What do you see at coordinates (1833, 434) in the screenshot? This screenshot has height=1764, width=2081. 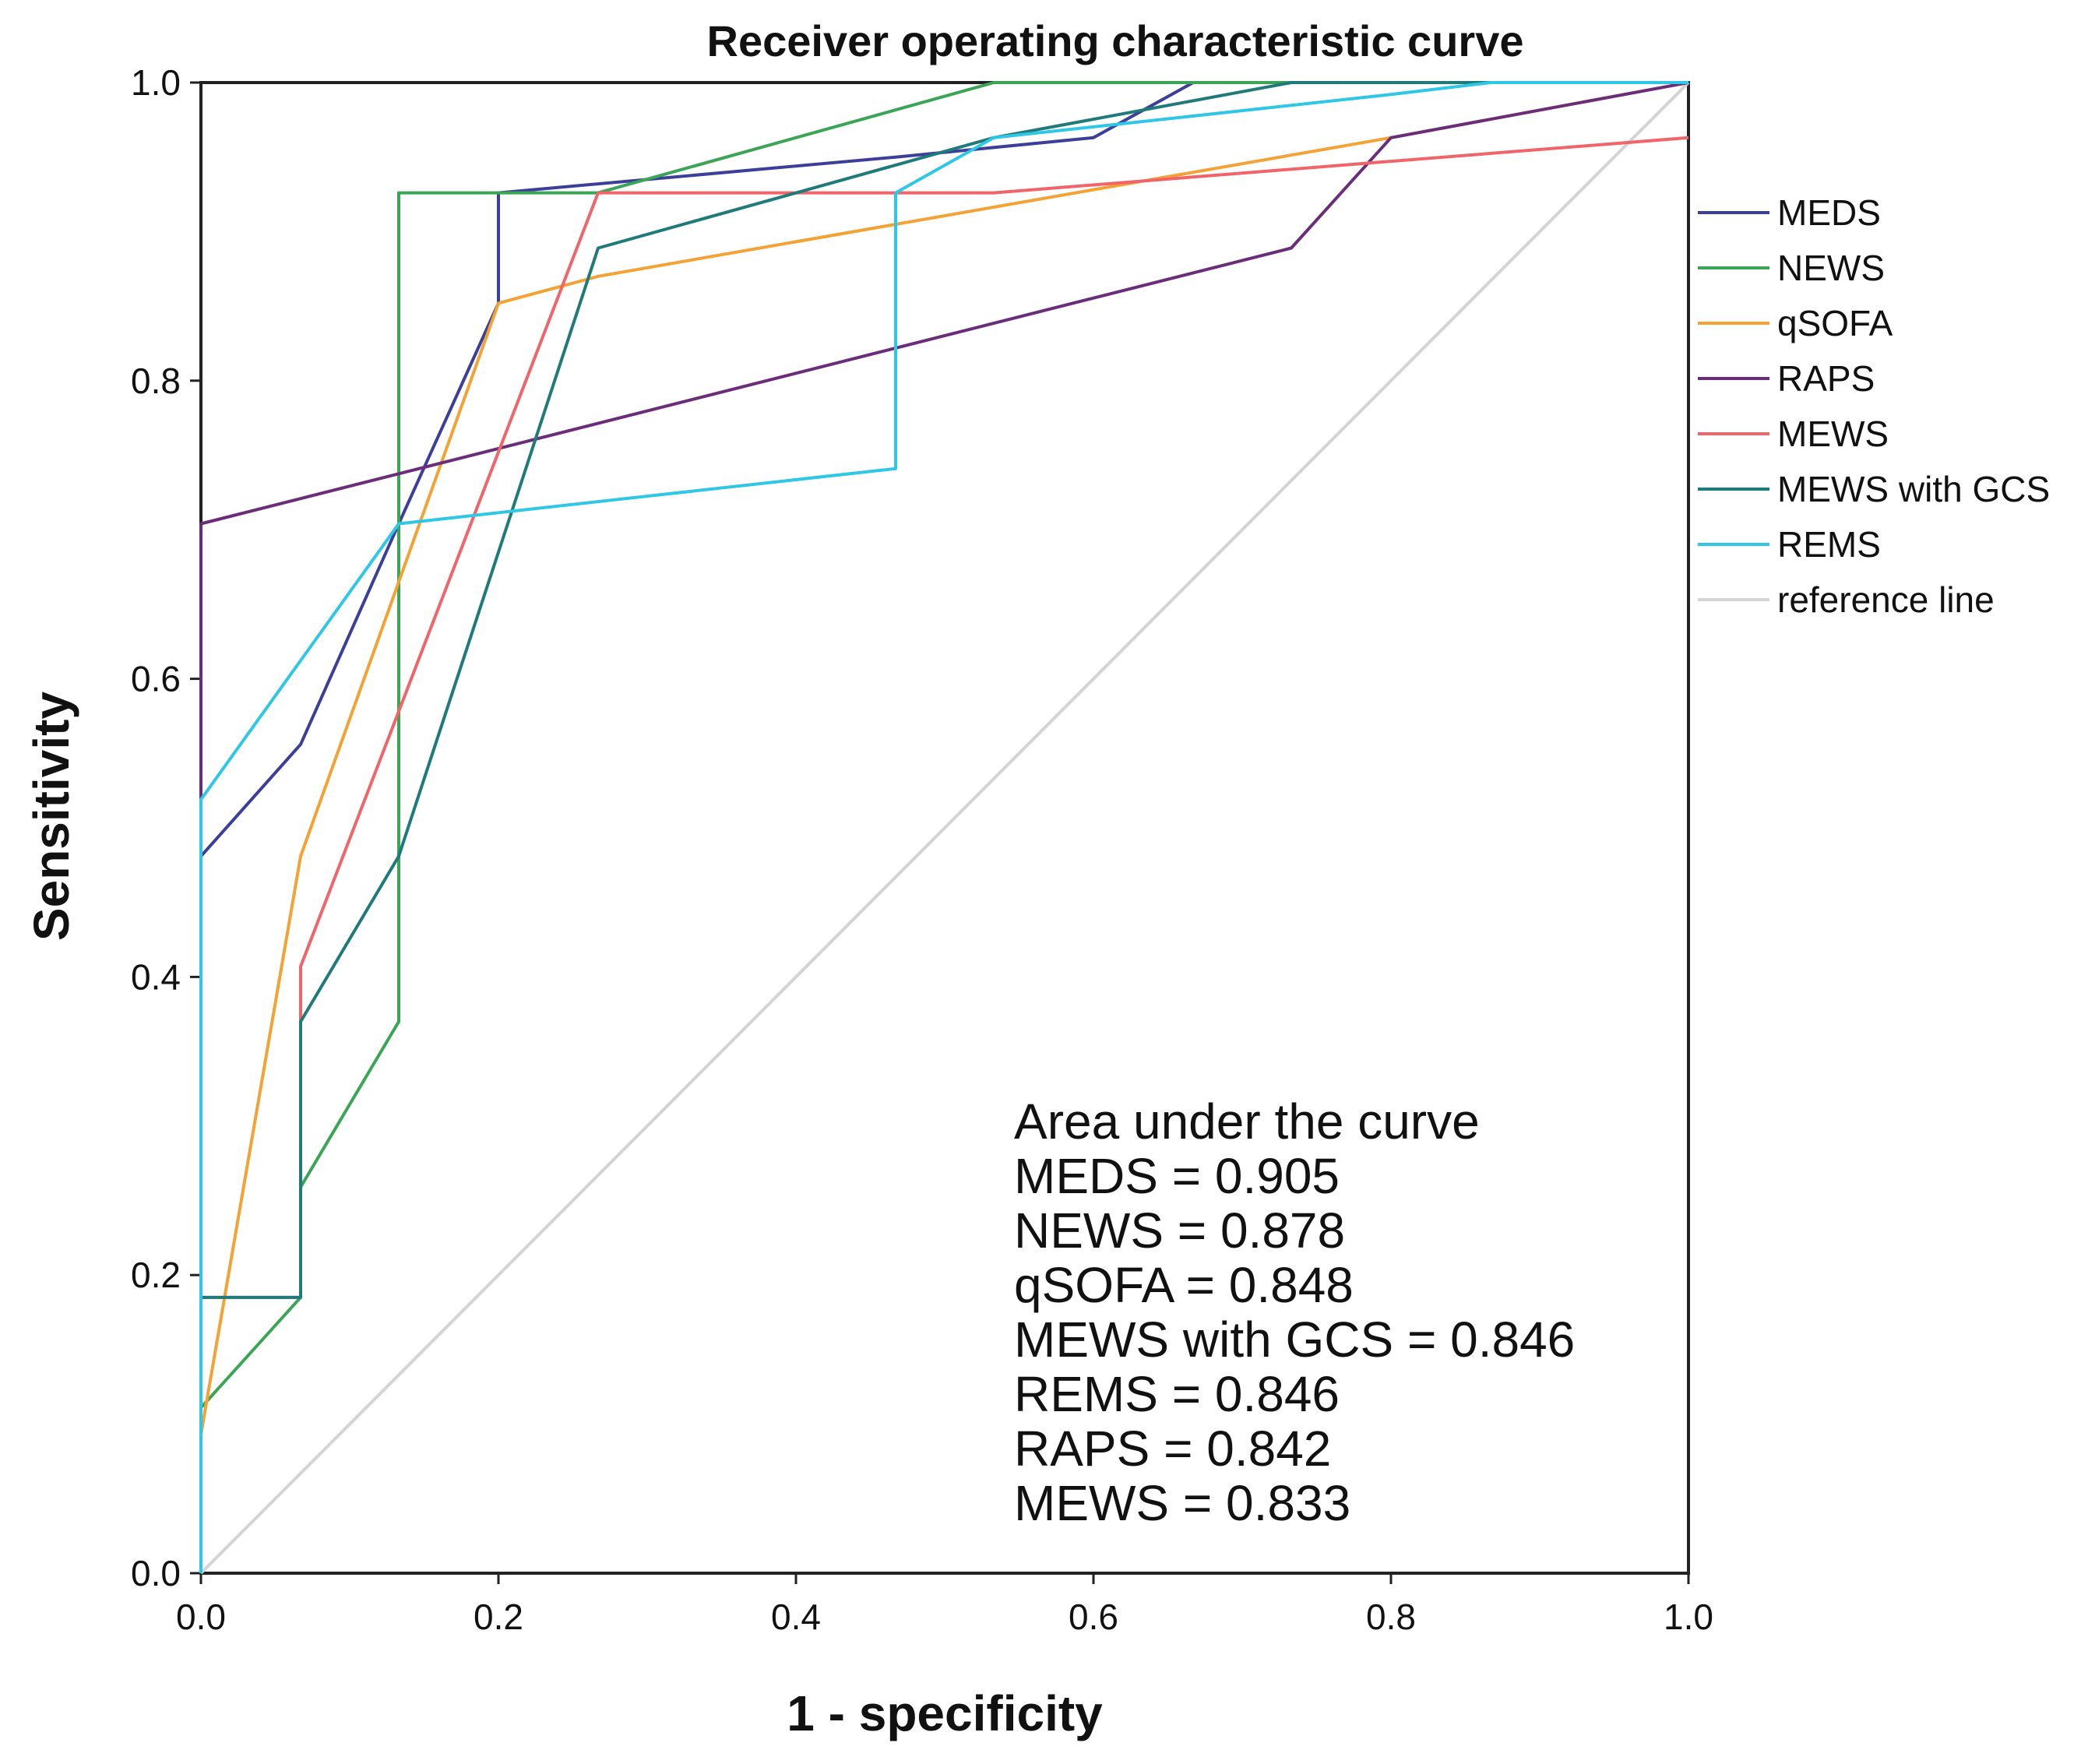 I see `legend-label: MEWS` at bounding box center [1833, 434].